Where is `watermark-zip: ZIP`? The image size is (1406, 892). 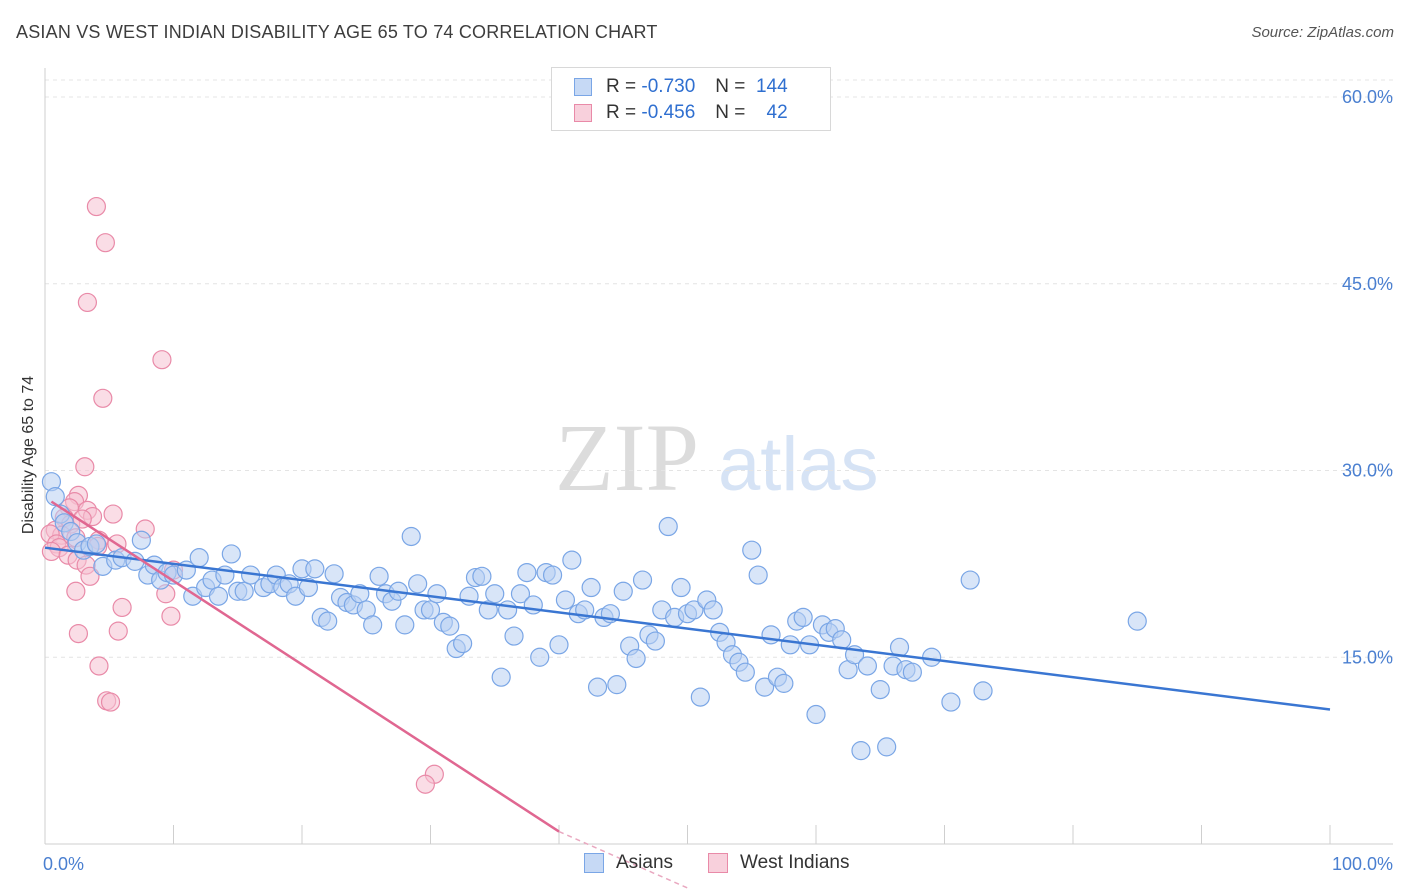 watermark-zip: ZIP is located at coordinates (627, 457).